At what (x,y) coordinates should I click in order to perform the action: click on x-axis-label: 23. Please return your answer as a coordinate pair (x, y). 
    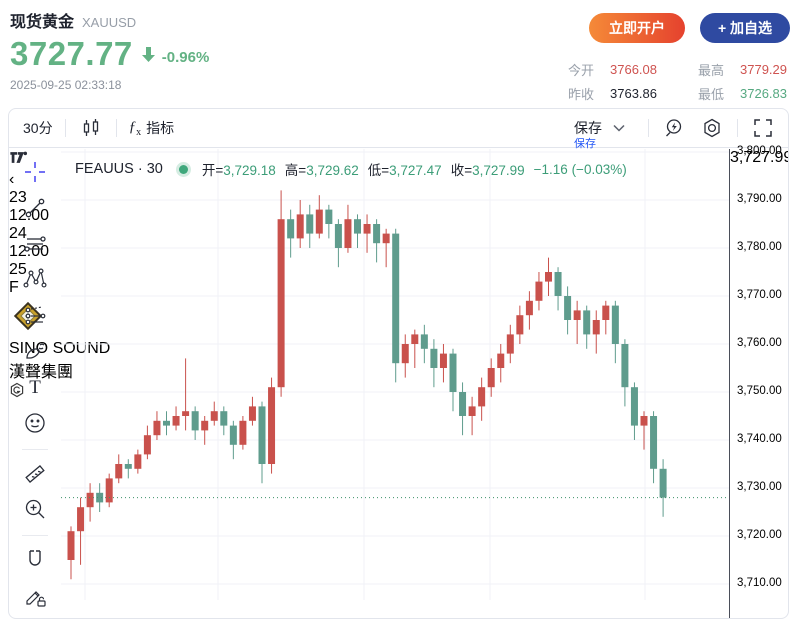
    Looking at the image, I should click on (18, 197).